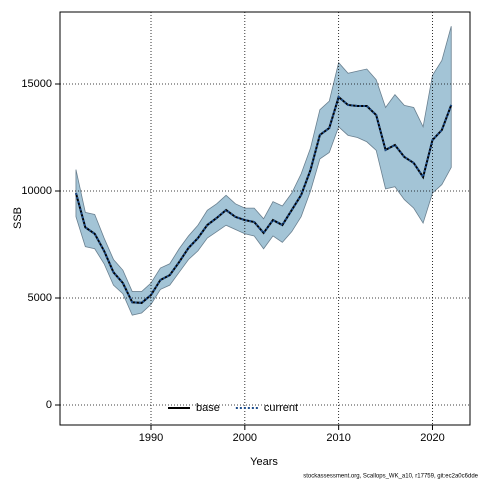 The width and height of the screenshot is (480, 480). Describe the element at coordinates (208, 408) in the screenshot. I see `legend-label: base` at that location.